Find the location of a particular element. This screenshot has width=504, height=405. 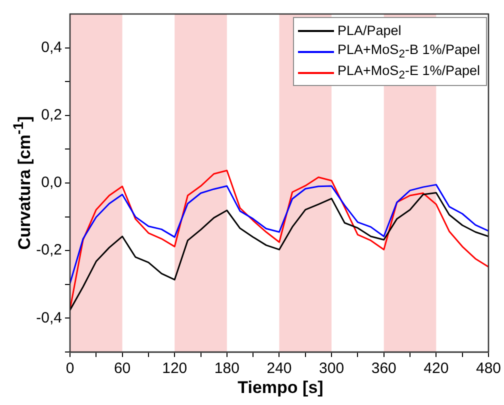

x-tick-label: 120 is located at coordinates (175, 369).